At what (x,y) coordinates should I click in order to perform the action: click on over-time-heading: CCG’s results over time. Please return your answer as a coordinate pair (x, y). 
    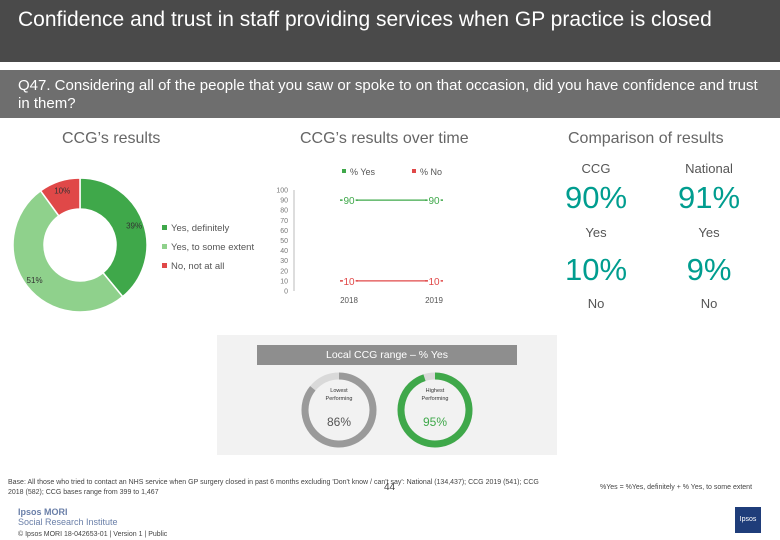
    Looking at the image, I should click on (384, 138).